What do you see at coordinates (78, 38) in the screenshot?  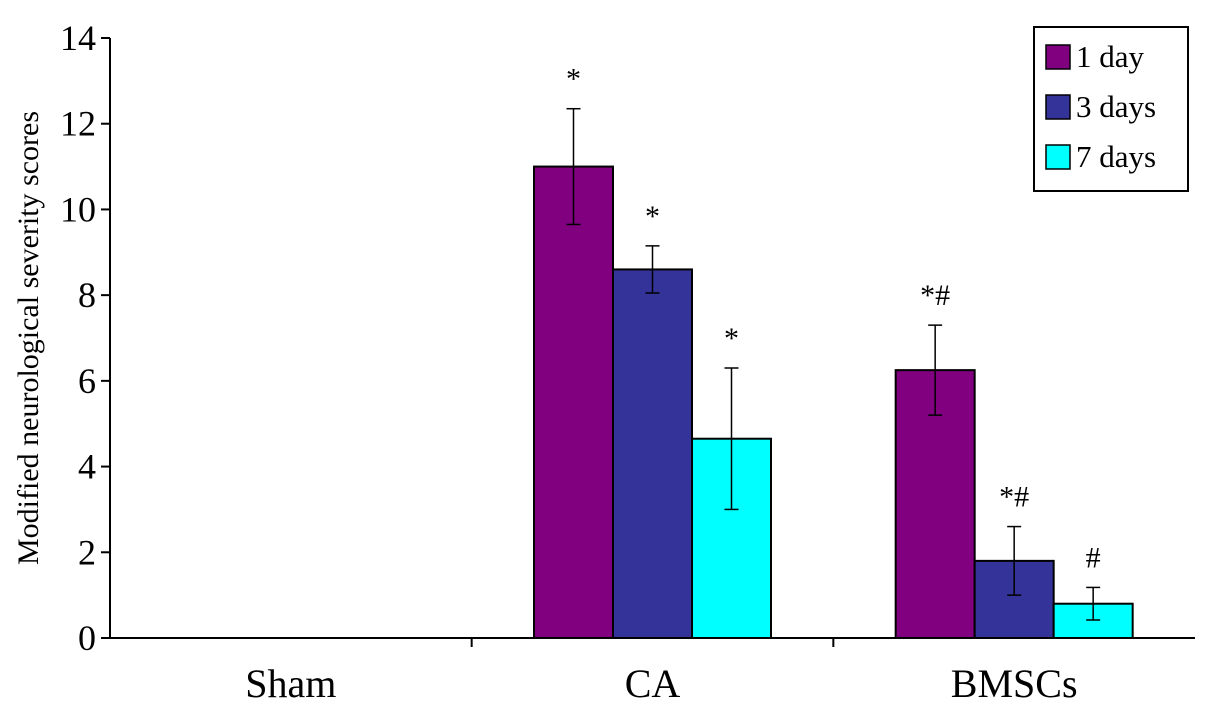 I see `y-tick-label: 14` at bounding box center [78, 38].